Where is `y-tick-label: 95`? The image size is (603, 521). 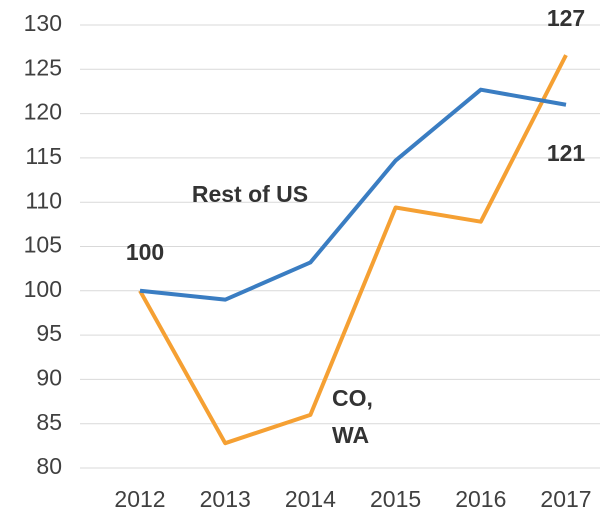 y-tick-label: 95 is located at coordinates (49, 333).